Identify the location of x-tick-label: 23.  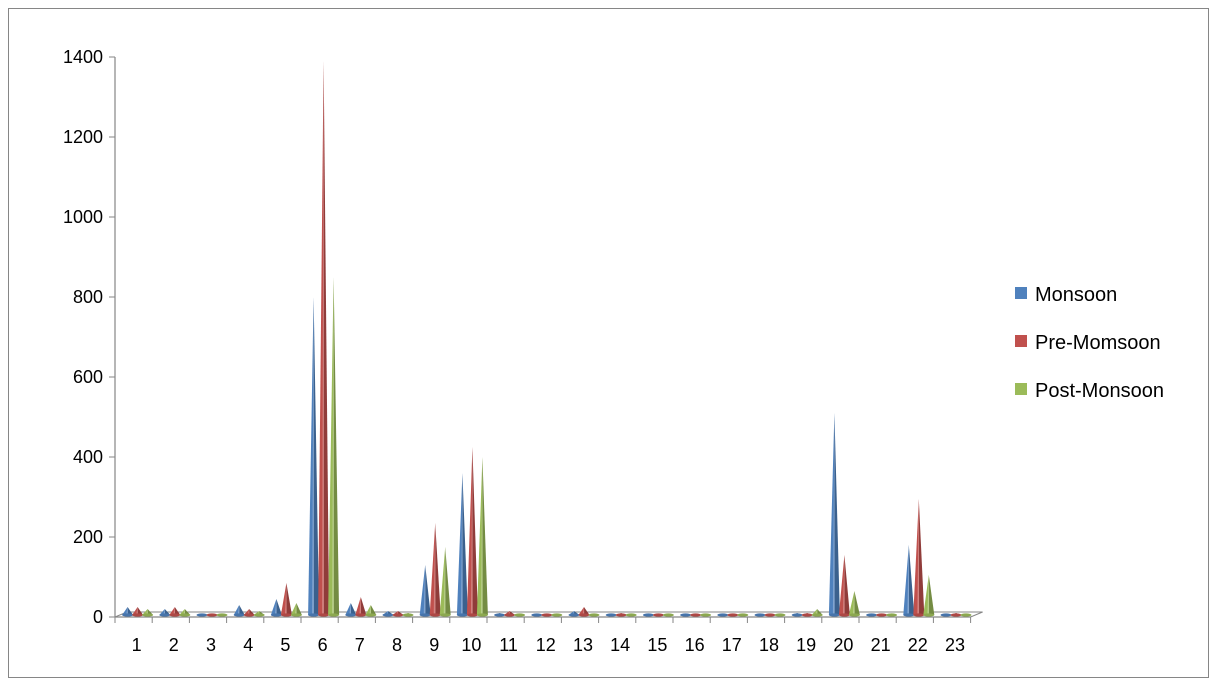
(955, 645).